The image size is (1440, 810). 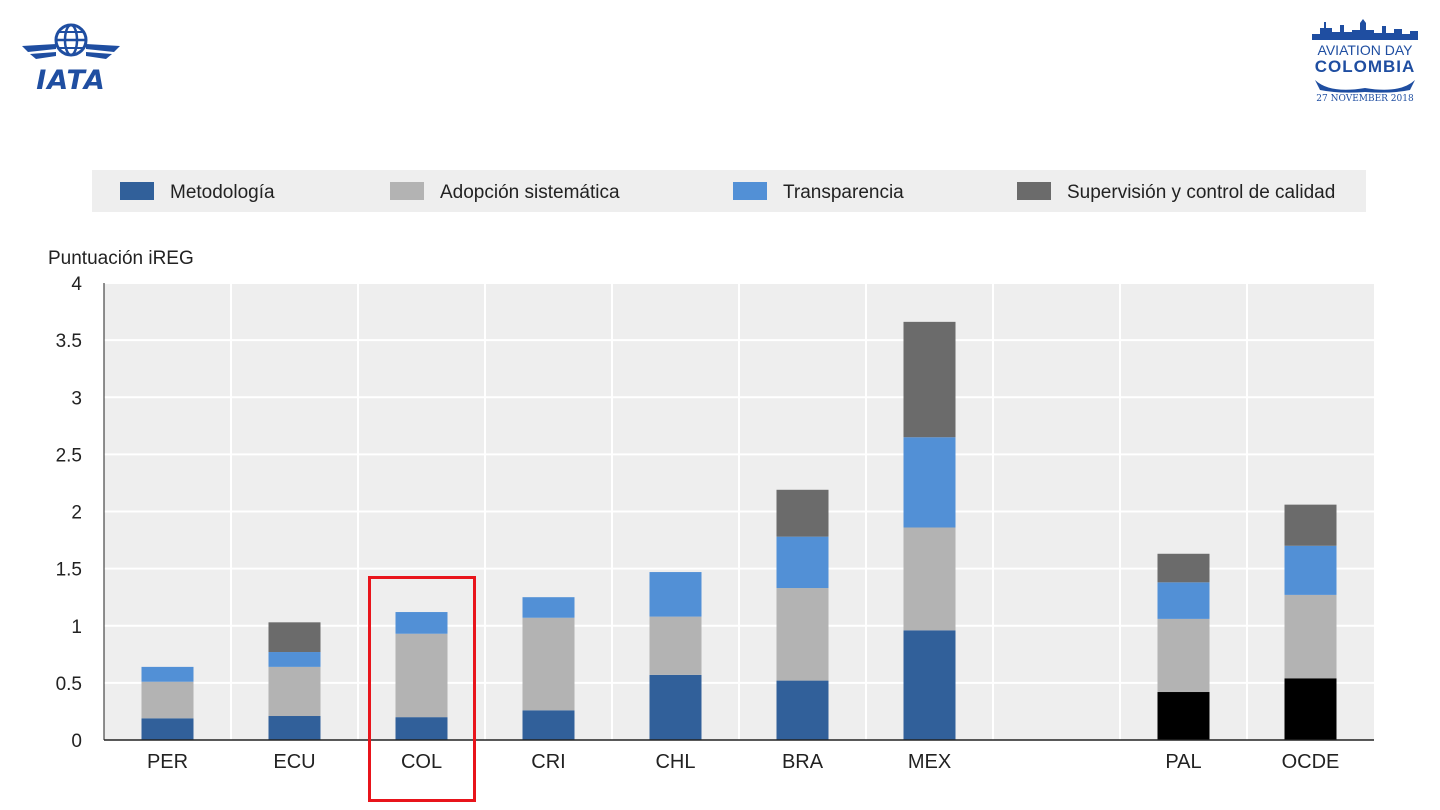 What do you see at coordinates (294, 762) in the screenshot?
I see `x-tick-label-ECU: ECU` at bounding box center [294, 762].